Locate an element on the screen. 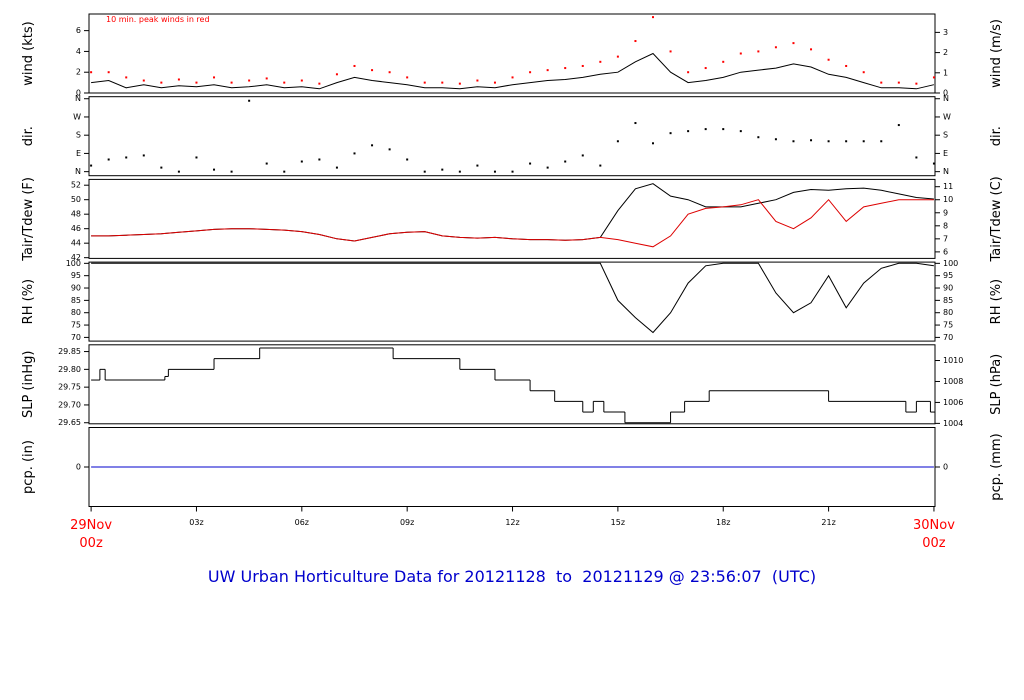 The width and height of the screenshot is (1024, 700). y2-axis-label: dir. is located at coordinates (996, 136).